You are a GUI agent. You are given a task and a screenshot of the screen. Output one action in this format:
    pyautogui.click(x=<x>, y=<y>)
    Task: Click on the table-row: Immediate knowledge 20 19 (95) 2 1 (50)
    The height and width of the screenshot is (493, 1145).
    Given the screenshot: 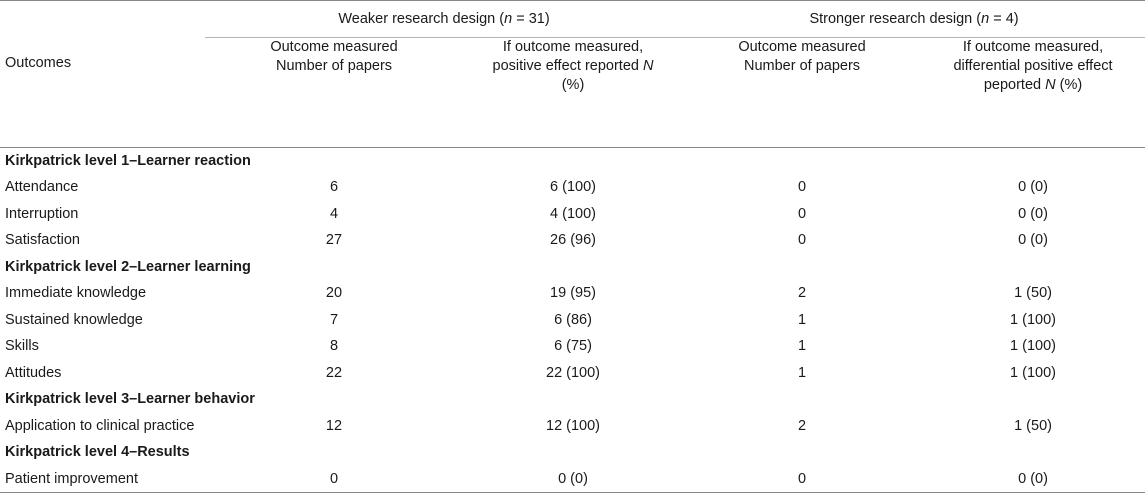 What is the action you would take?
    pyautogui.click(x=572, y=293)
    